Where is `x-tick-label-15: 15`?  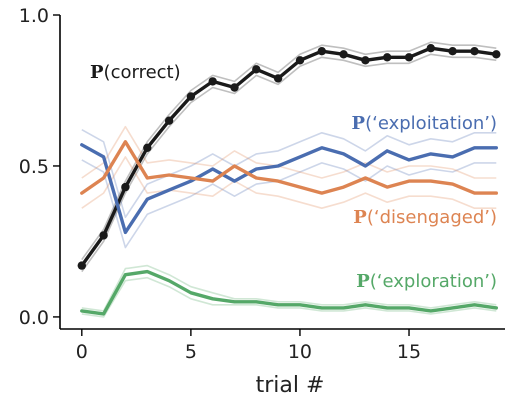
x-tick-label-15: 15 is located at coordinates (409, 352).